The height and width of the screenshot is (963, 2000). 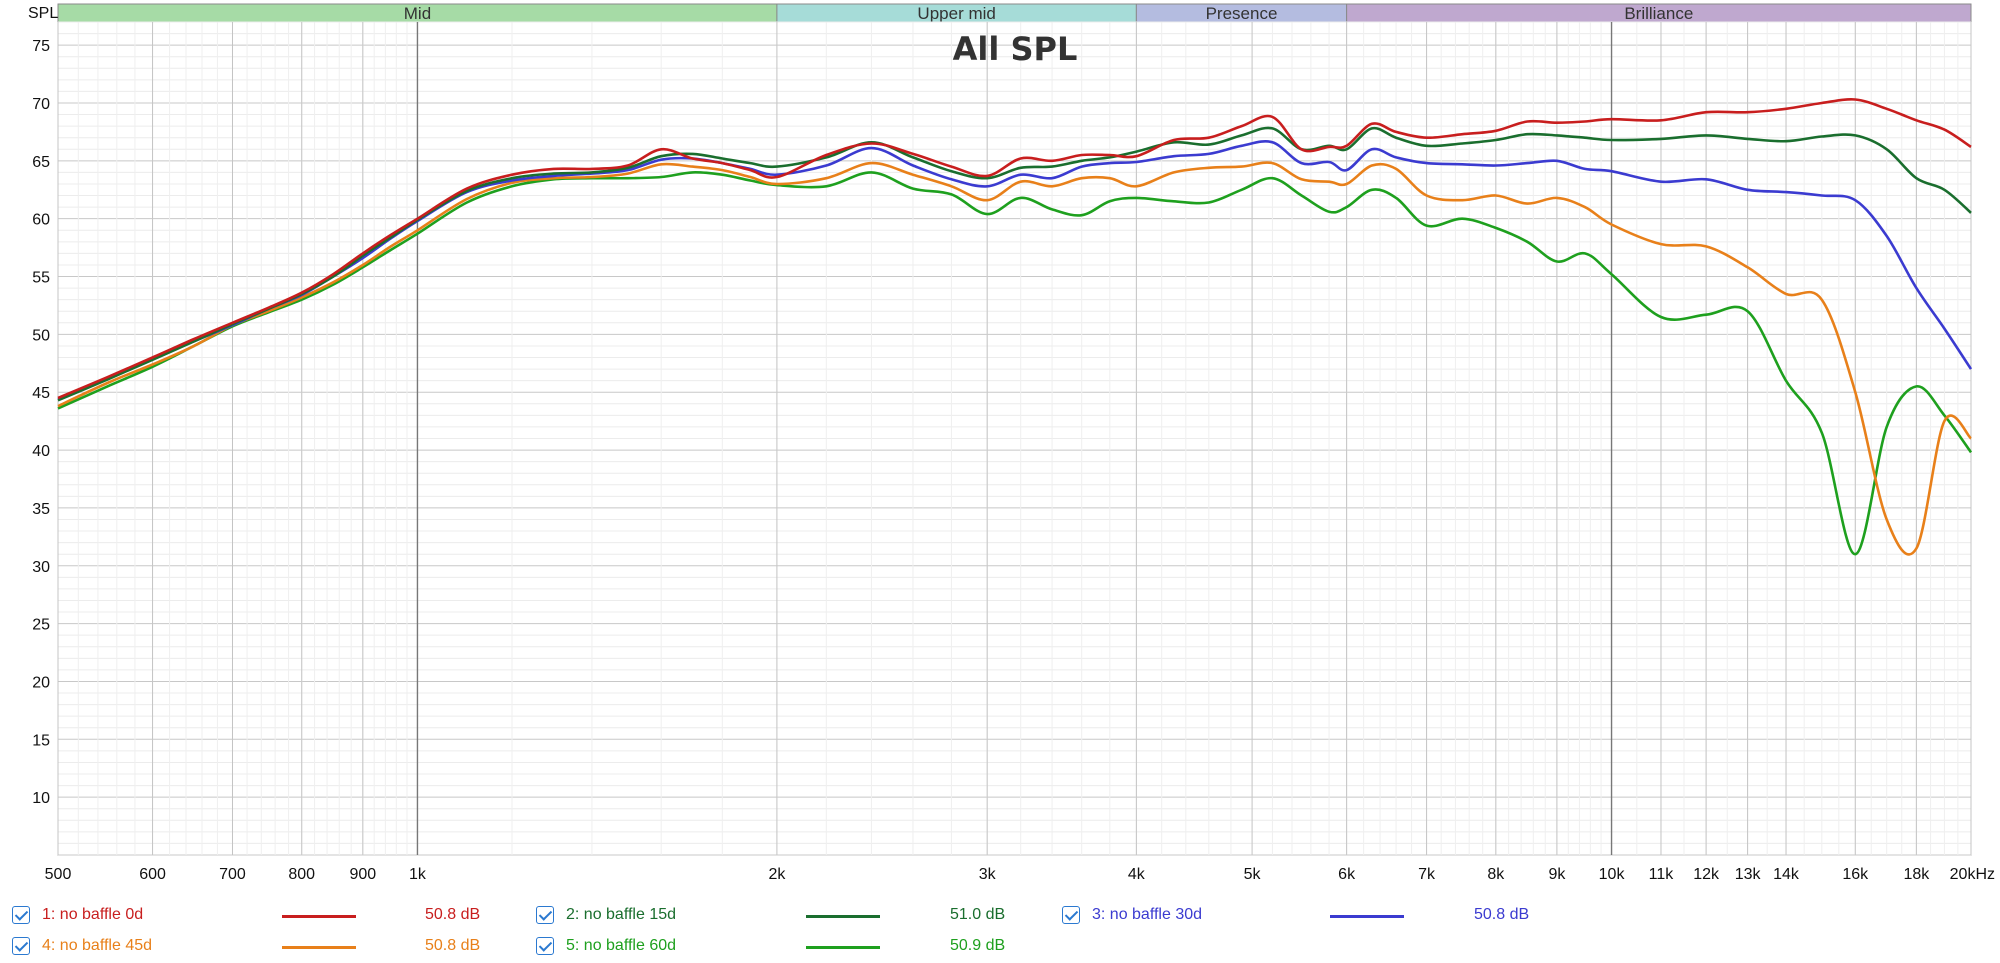 I want to click on legend-series-name: 4: no baffle 45d, so click(x=97, y=945).